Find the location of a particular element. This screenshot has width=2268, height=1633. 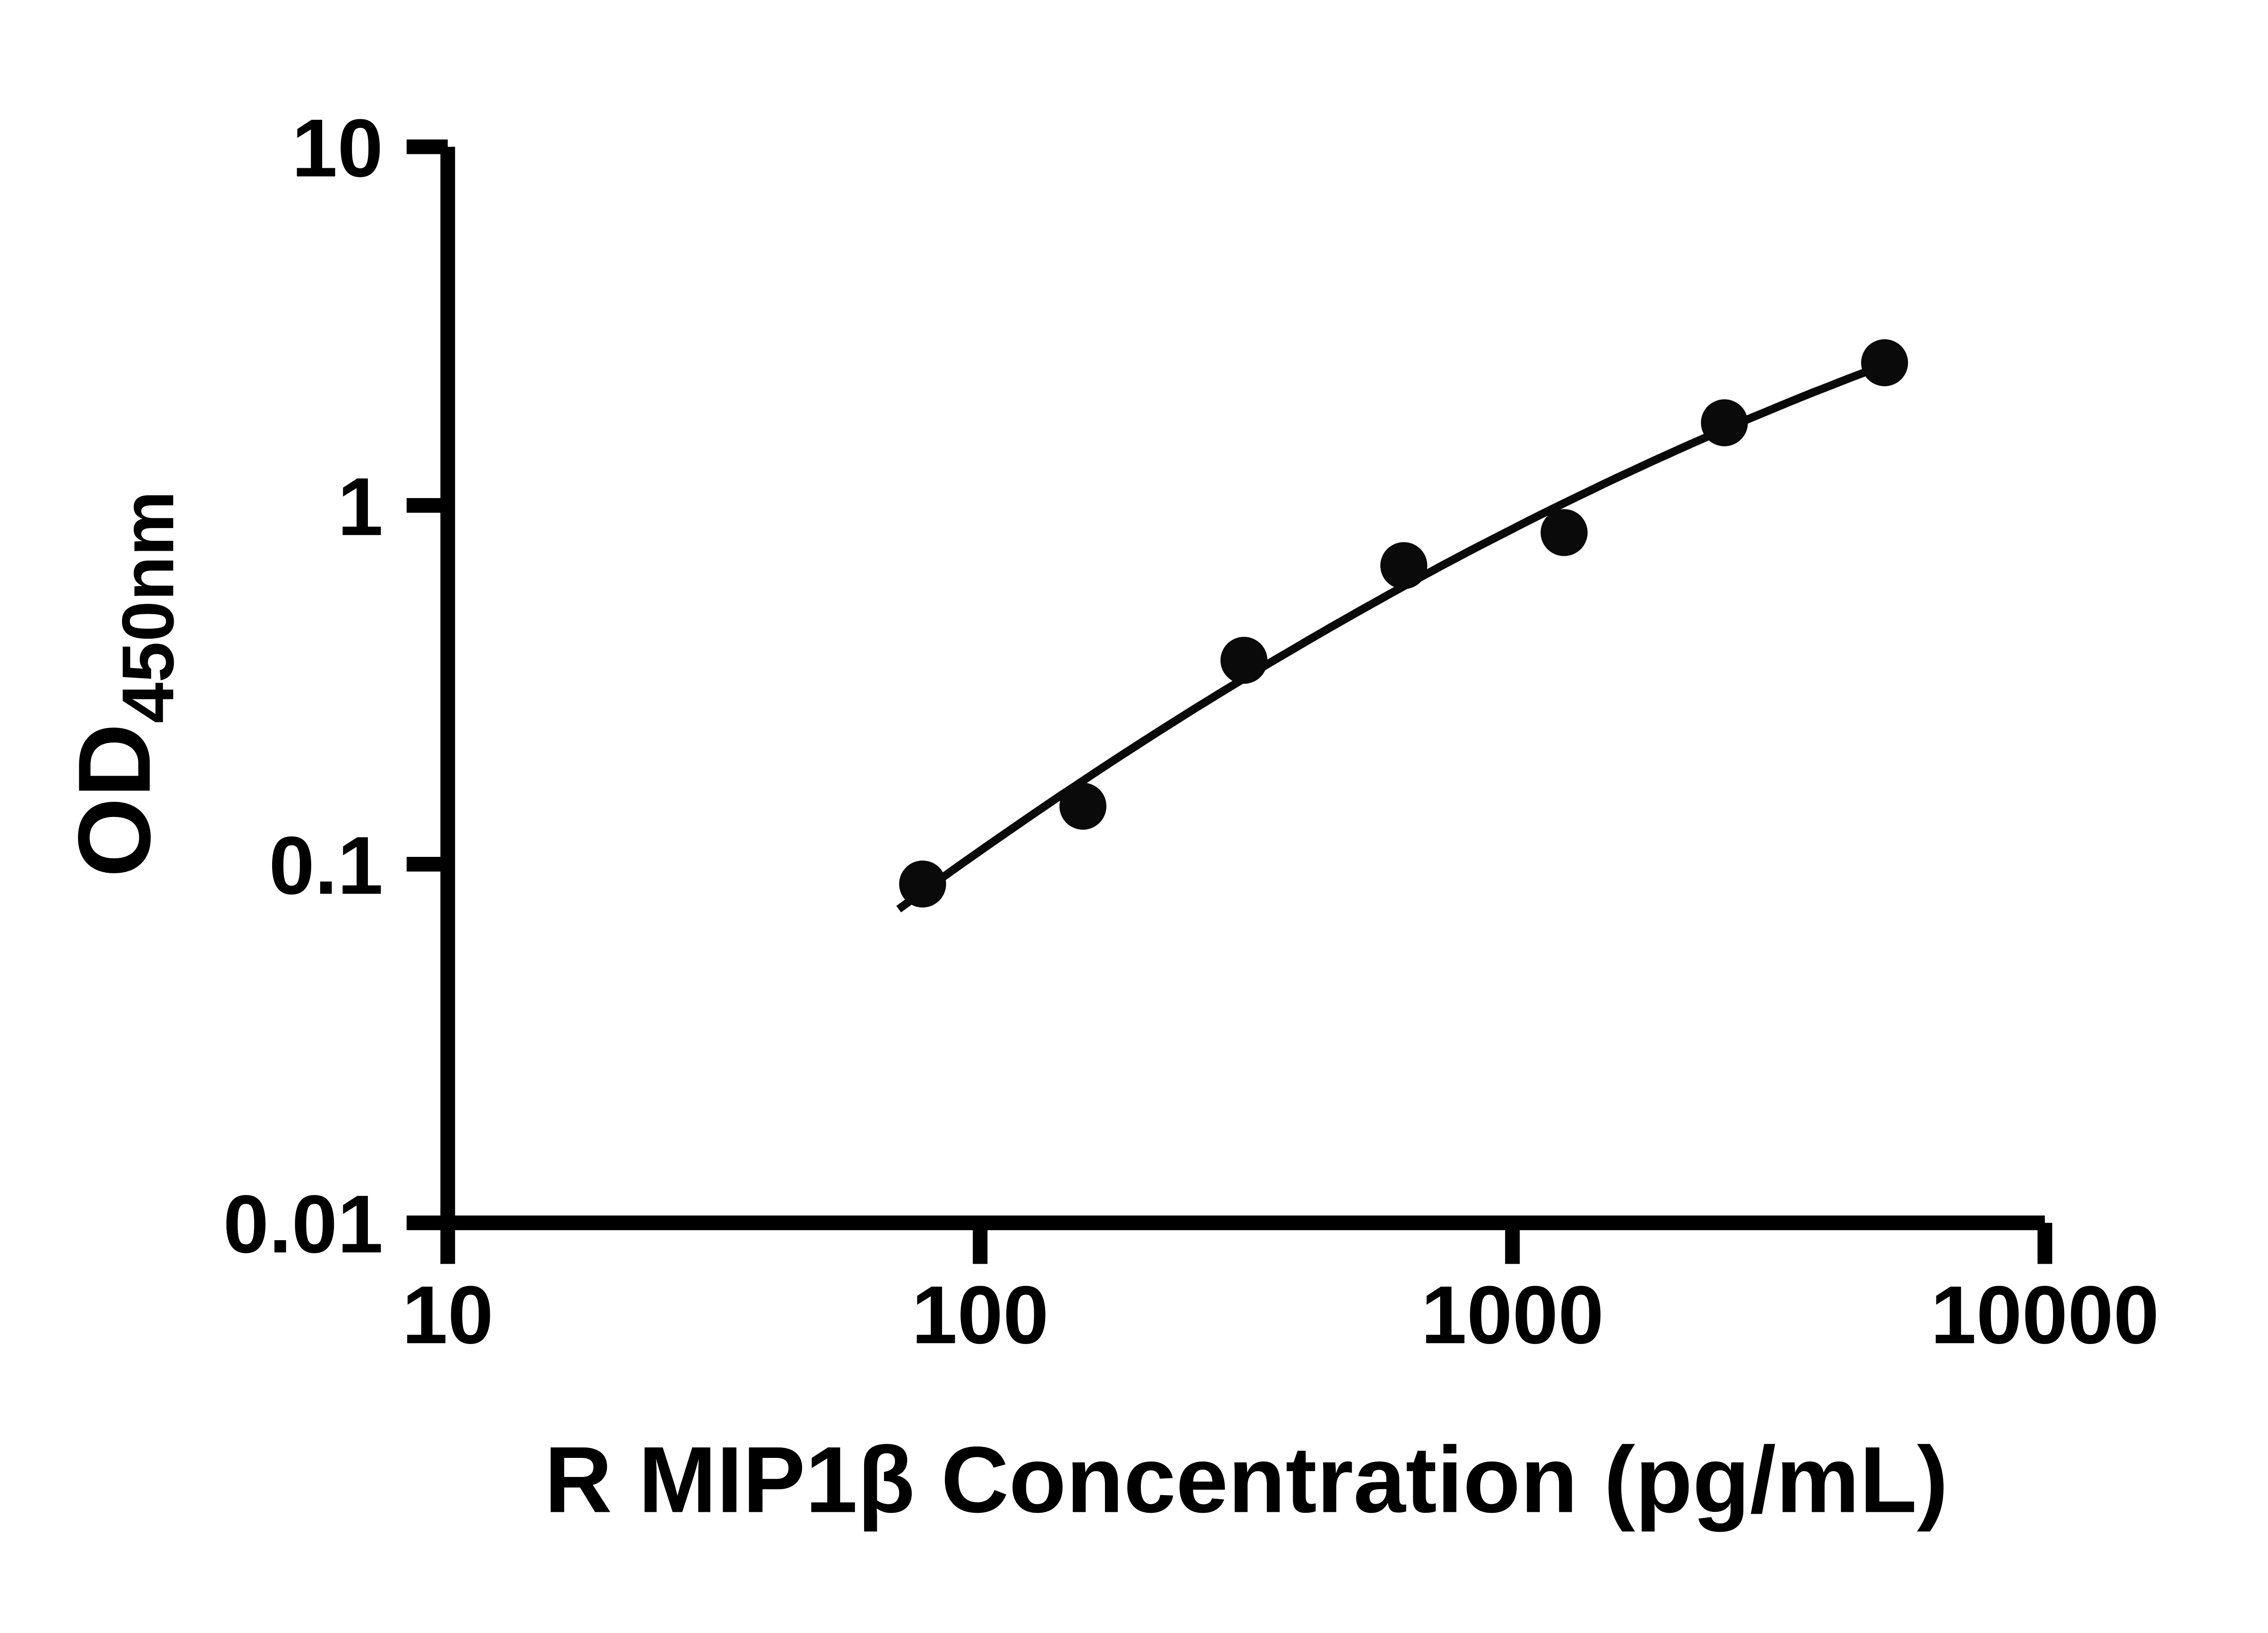

x-tick-label: 10 is located at coordinates (448, 1315).